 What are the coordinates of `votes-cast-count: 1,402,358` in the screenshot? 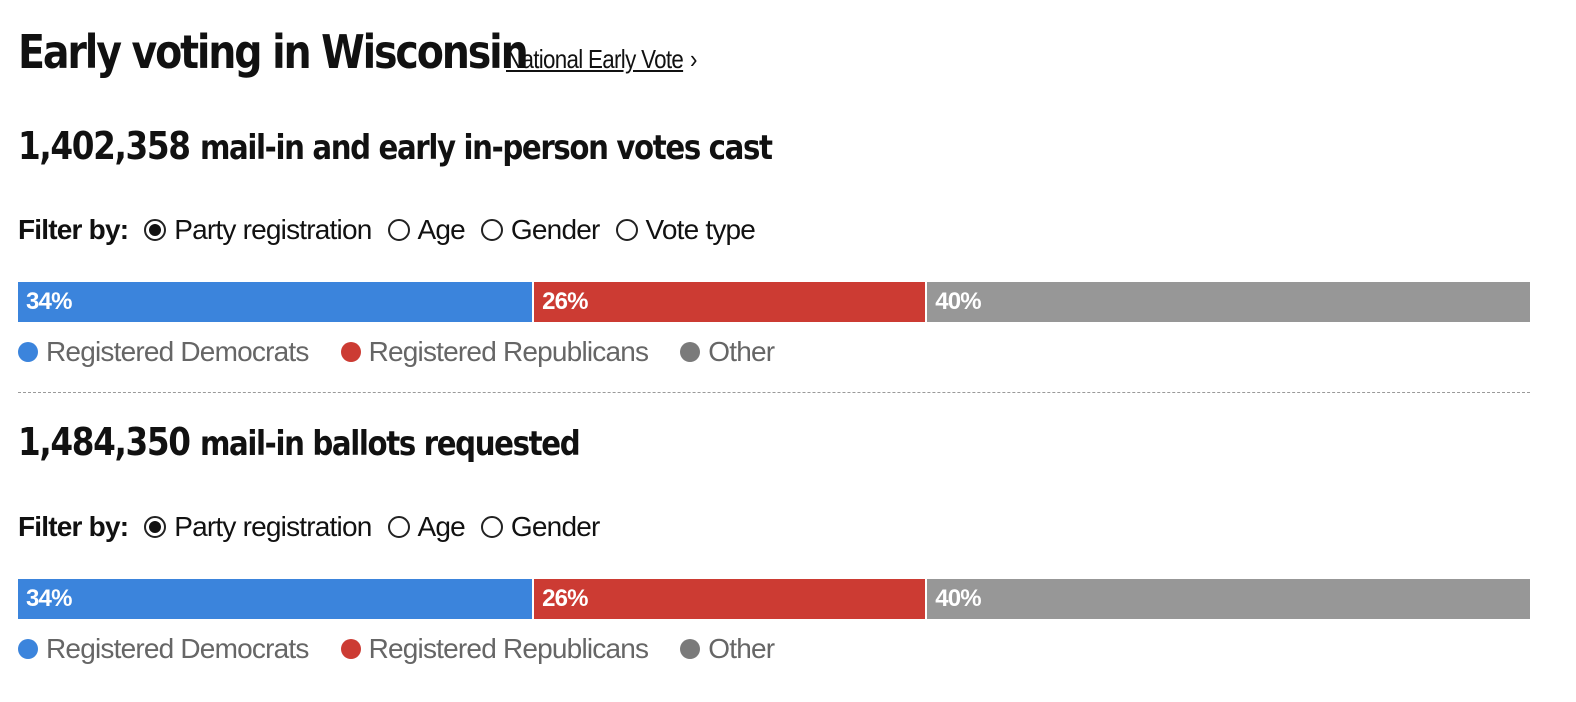 It's located at (104, 146).